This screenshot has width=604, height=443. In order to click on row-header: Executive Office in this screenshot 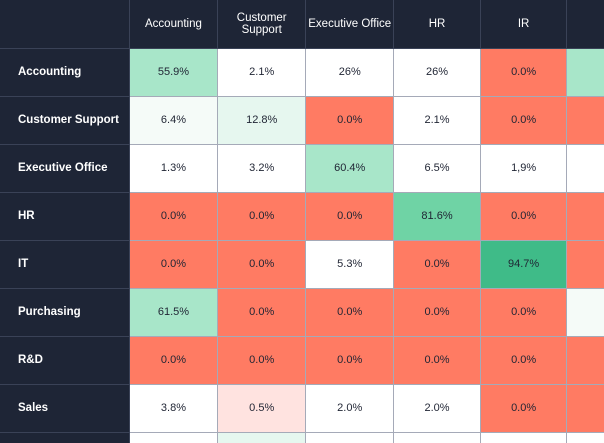, I will do `click(65, 168)`.